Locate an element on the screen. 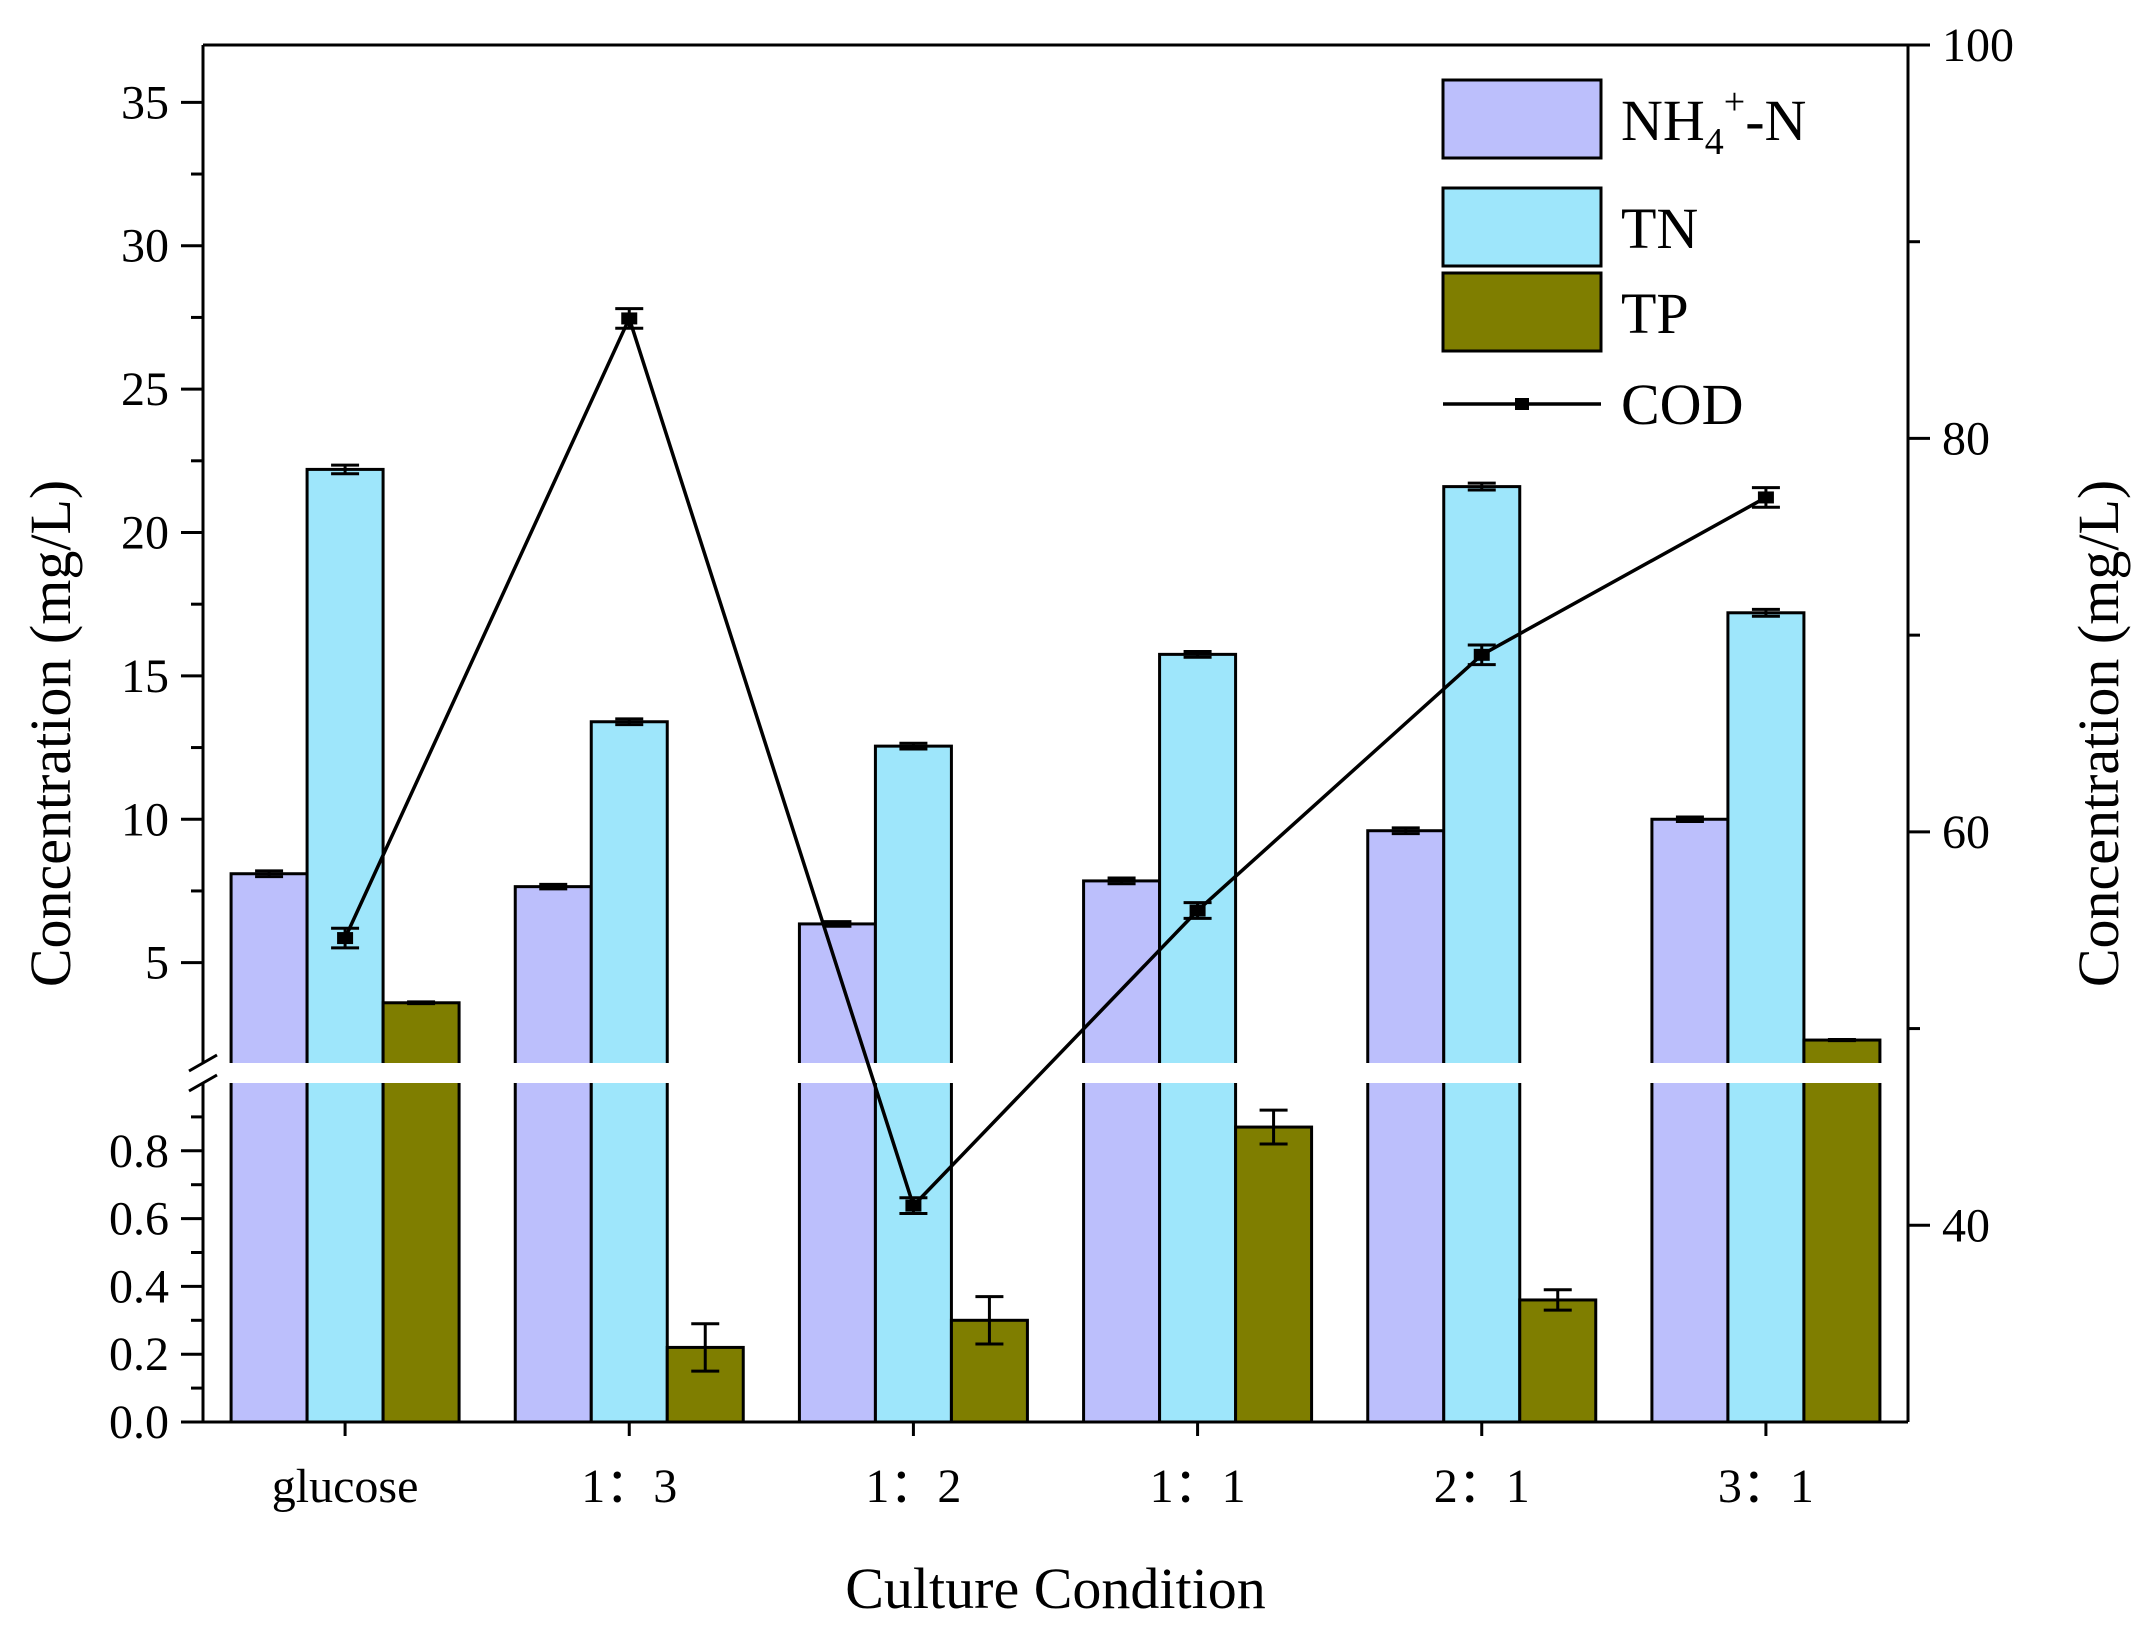 The height and width of the screenshot is (1652, 2138). y-left-lower-tick-label: 0.8 is located at coordinates (139, 1151).